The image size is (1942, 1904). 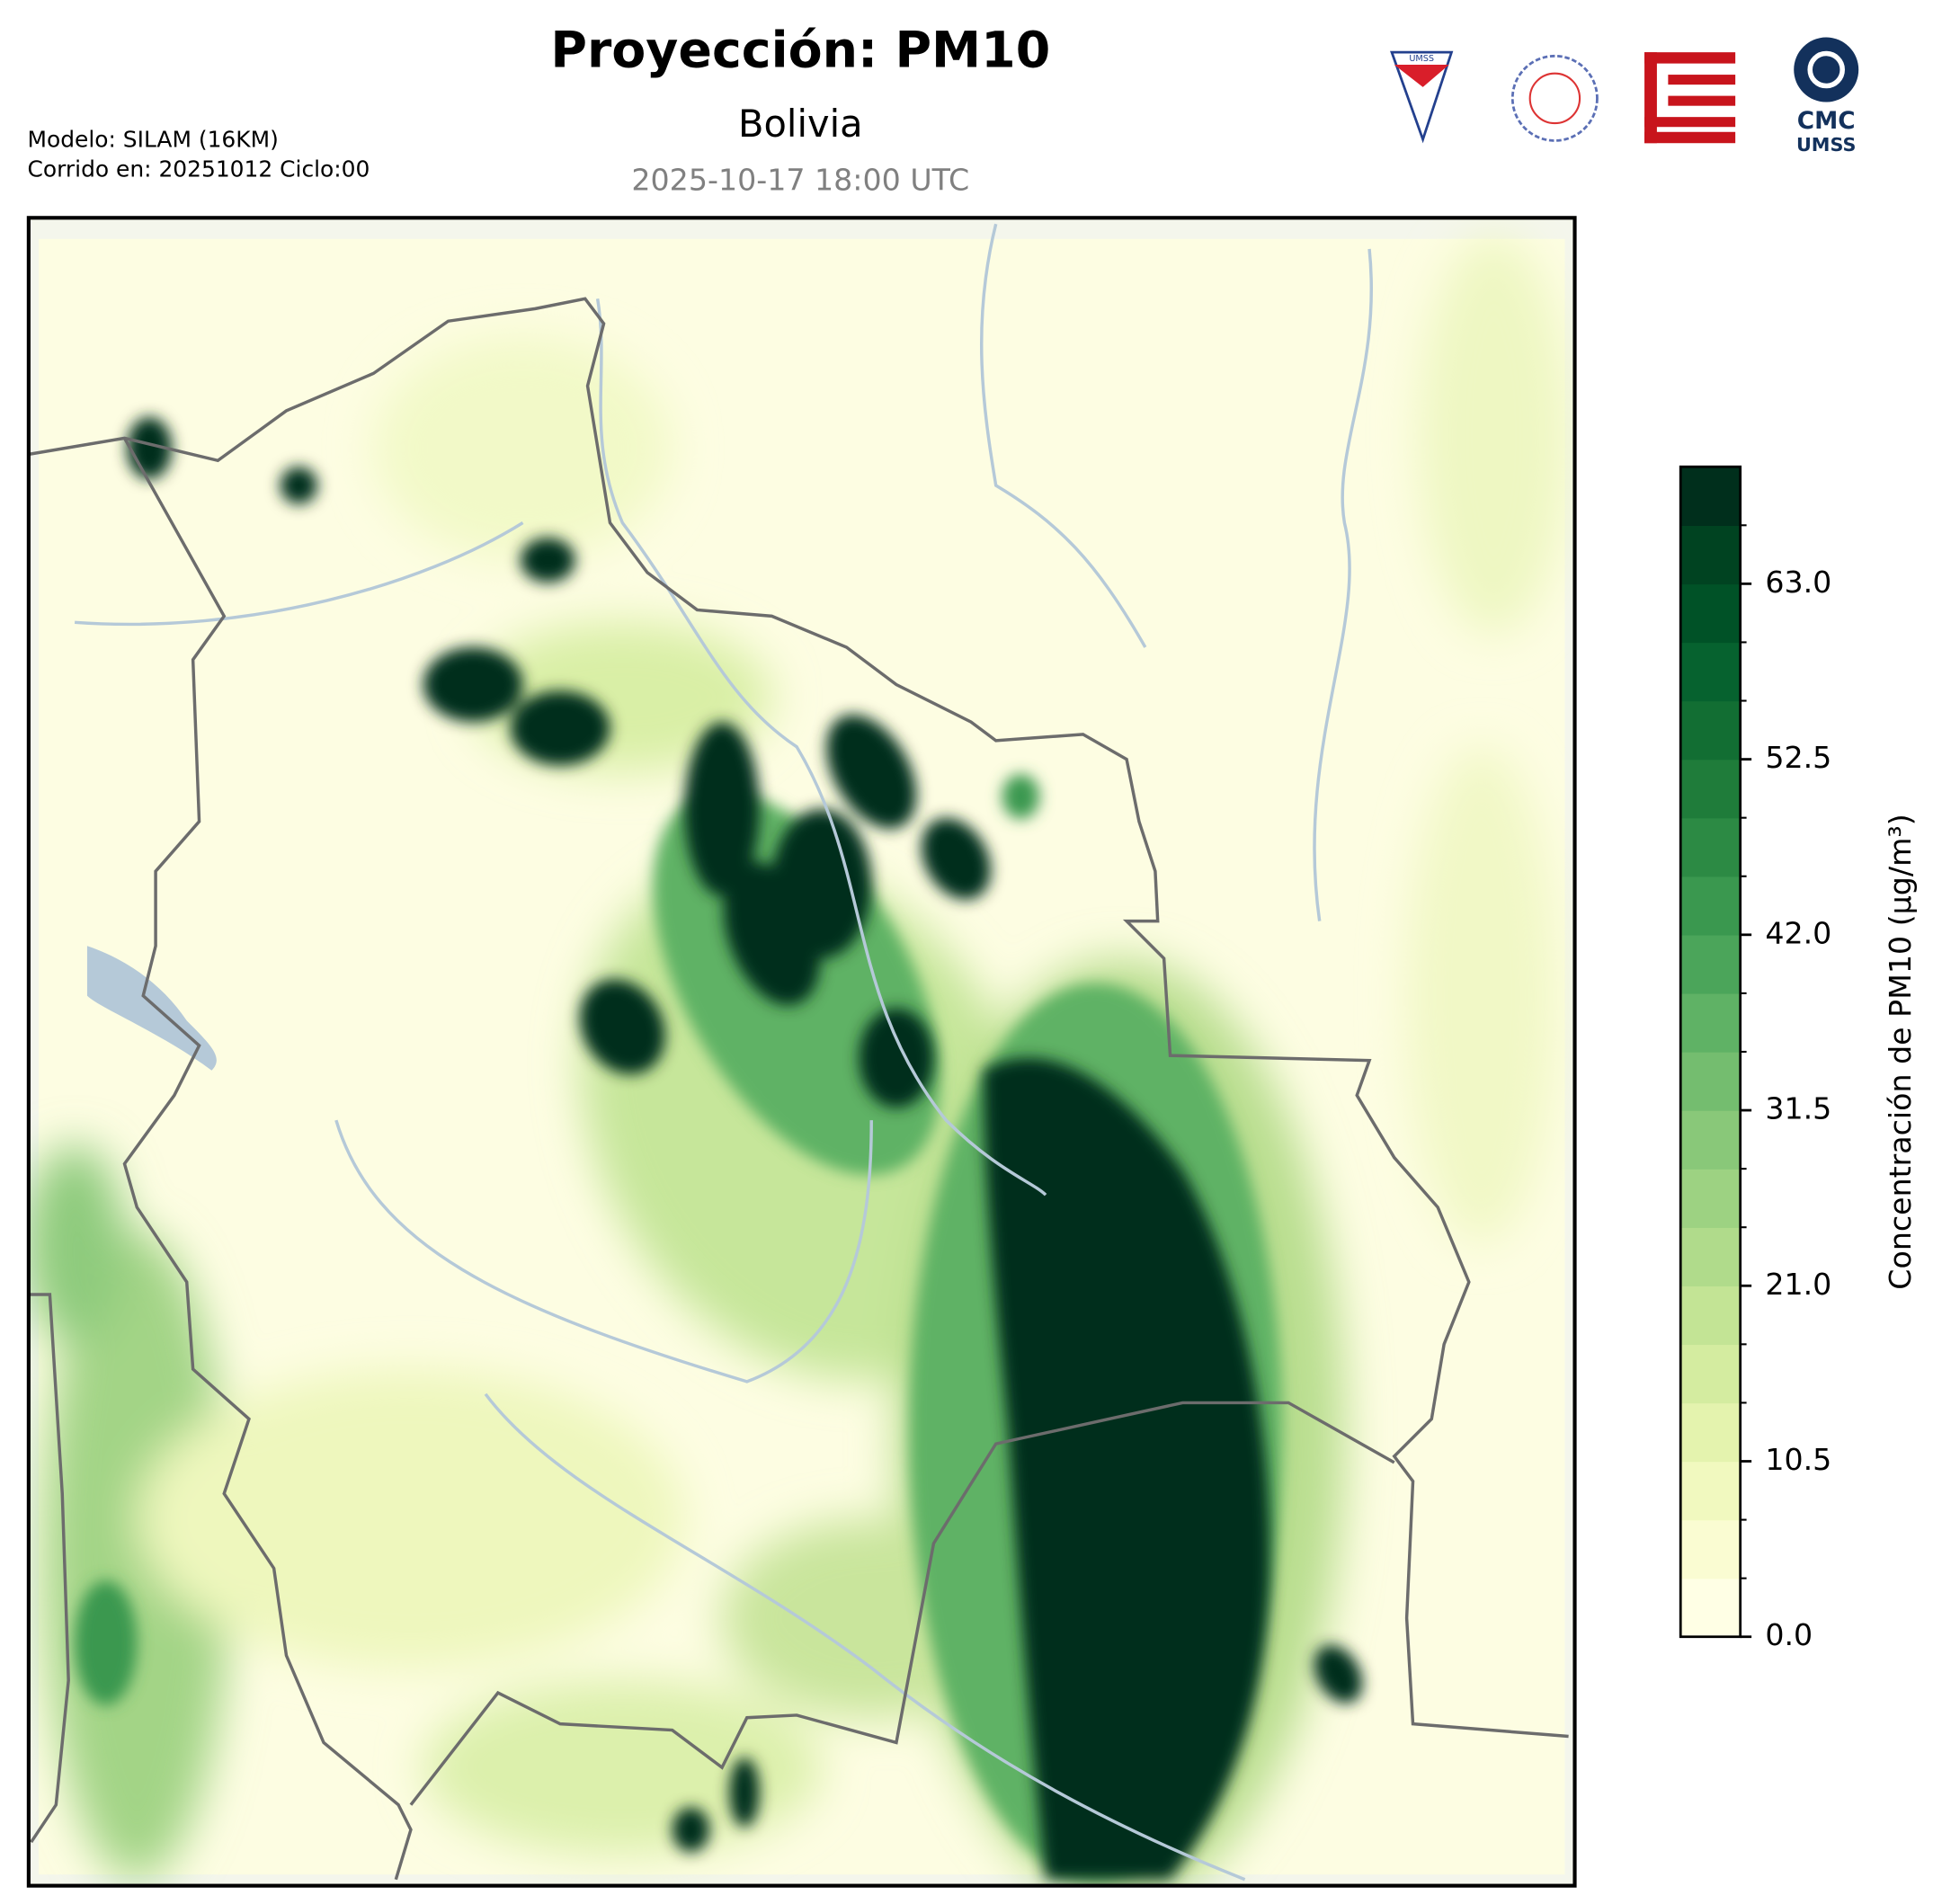 What do you see at coordinates (198, 169) in the screenshot?
I see `run-info: Corrido en: 20251012 Ciclo:00` at bounding box center [198, 169].